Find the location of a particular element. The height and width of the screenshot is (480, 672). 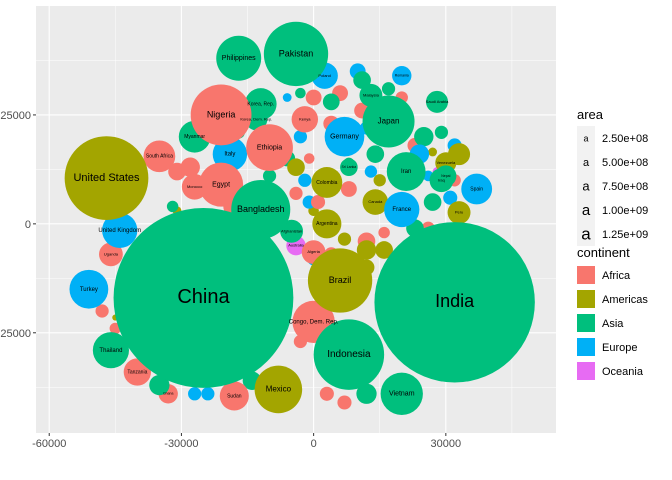

x-tick-label: 0 is located at coordinates (314, 444).